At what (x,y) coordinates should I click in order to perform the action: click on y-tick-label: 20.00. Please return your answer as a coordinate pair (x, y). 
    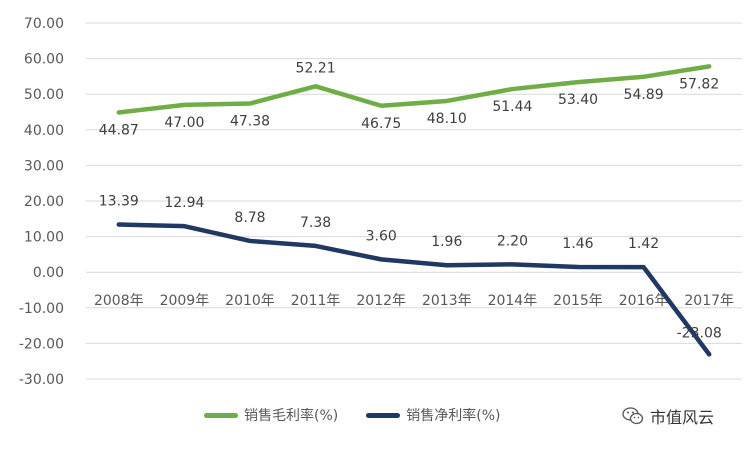
    Looking at the image, I should click on (44, 202).